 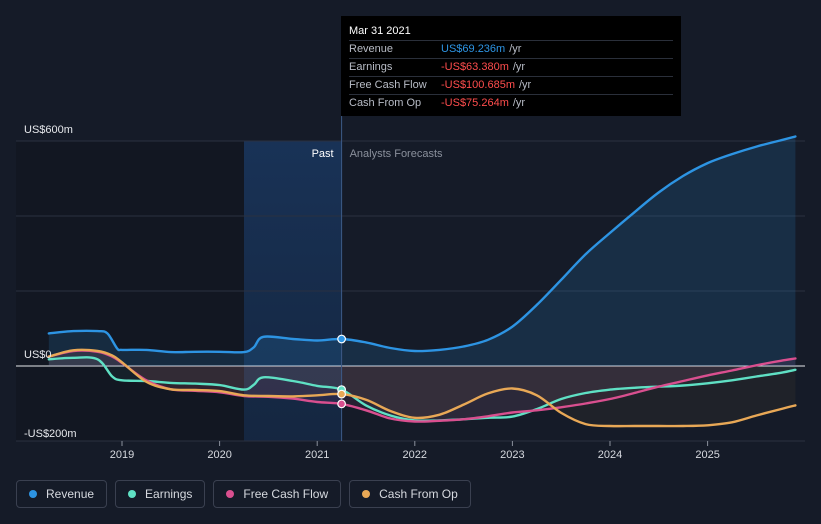 I want to click on y-axis-label: US$600m, so click(x=48, y=130).